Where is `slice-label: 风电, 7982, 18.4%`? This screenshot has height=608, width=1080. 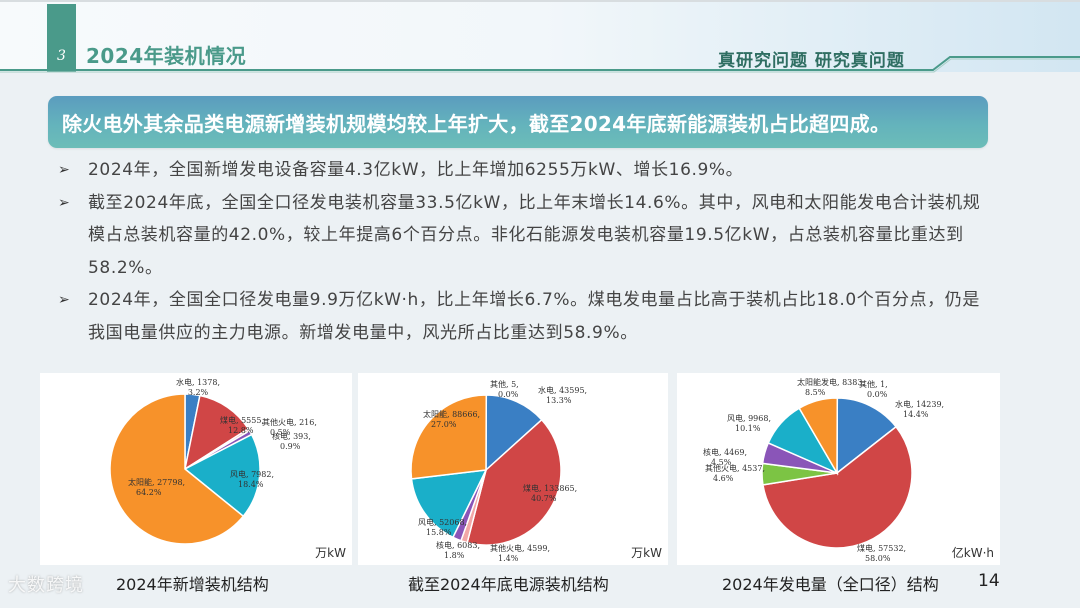 slice-label: 风电, 7982, 18.4% is located at coordinates (252, 479).